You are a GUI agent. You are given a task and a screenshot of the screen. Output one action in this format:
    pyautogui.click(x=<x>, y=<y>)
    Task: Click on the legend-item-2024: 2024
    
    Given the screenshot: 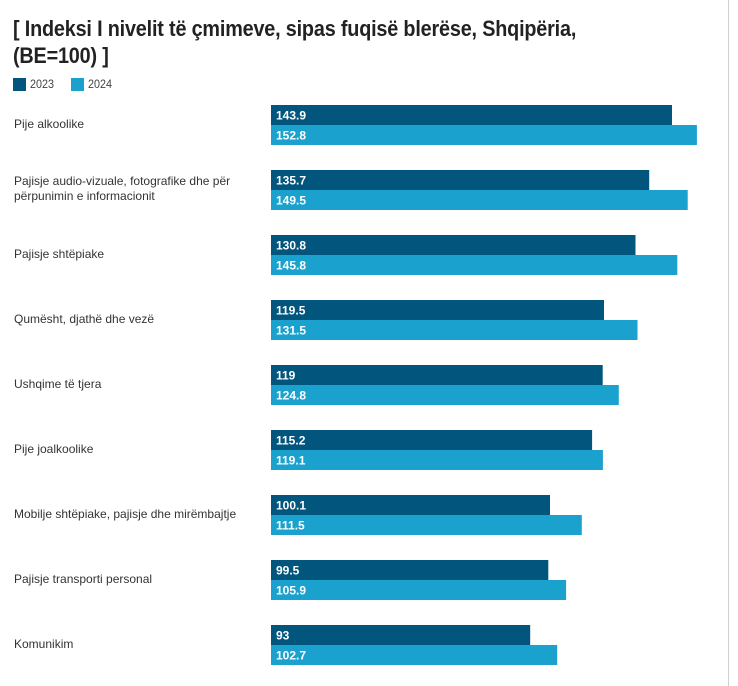 What is the action you would take?
    pyautogui.click(x=92, y=84)
    